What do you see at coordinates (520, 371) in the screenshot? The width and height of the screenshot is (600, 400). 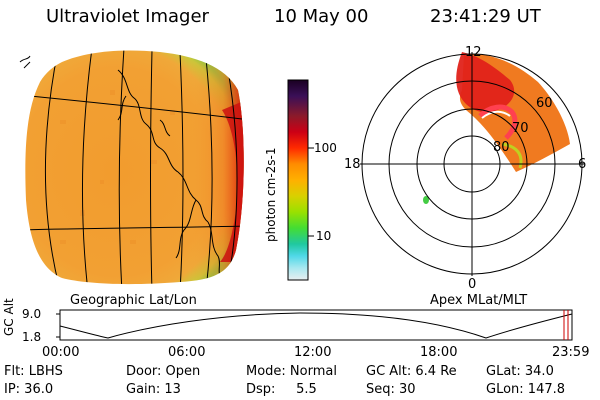 I see `status-glat: GLat: 34.0` at bounding box center [520, 371].